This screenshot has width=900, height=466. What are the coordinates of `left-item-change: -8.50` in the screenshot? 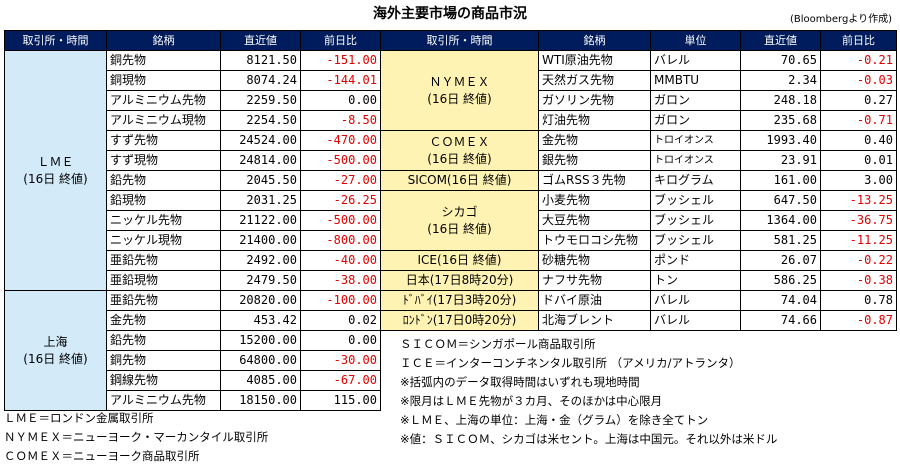 It's located at (340, 120).